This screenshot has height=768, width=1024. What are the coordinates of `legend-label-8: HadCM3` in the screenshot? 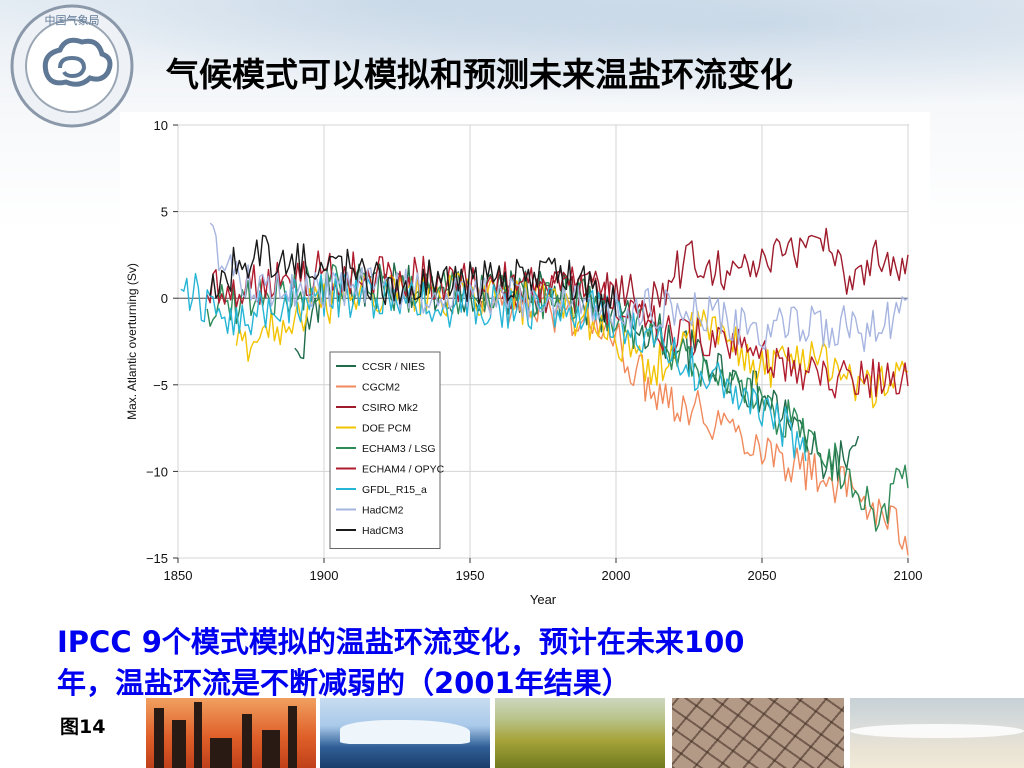 It's located at (383, 531).